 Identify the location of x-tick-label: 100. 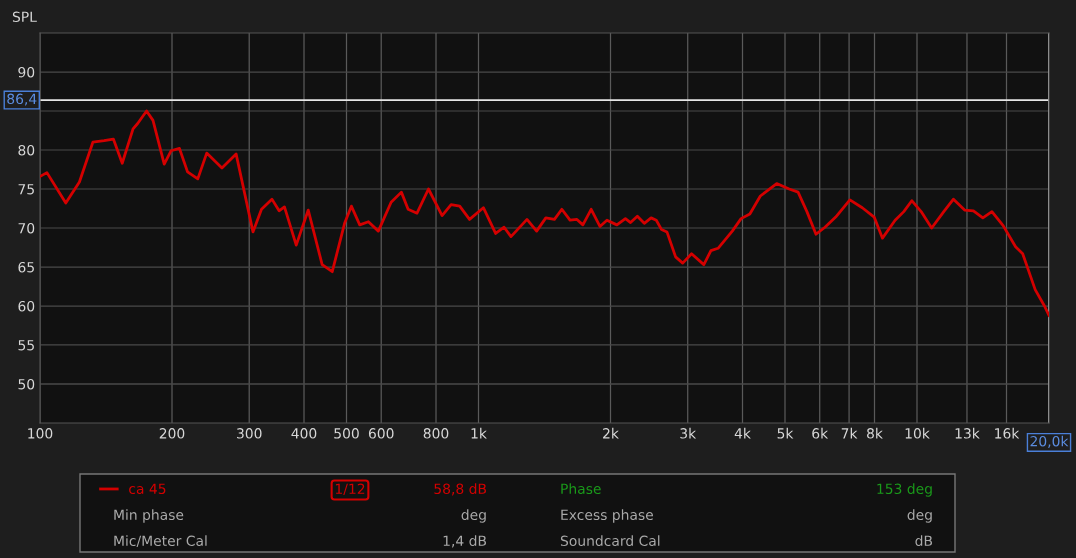
(40, 433).